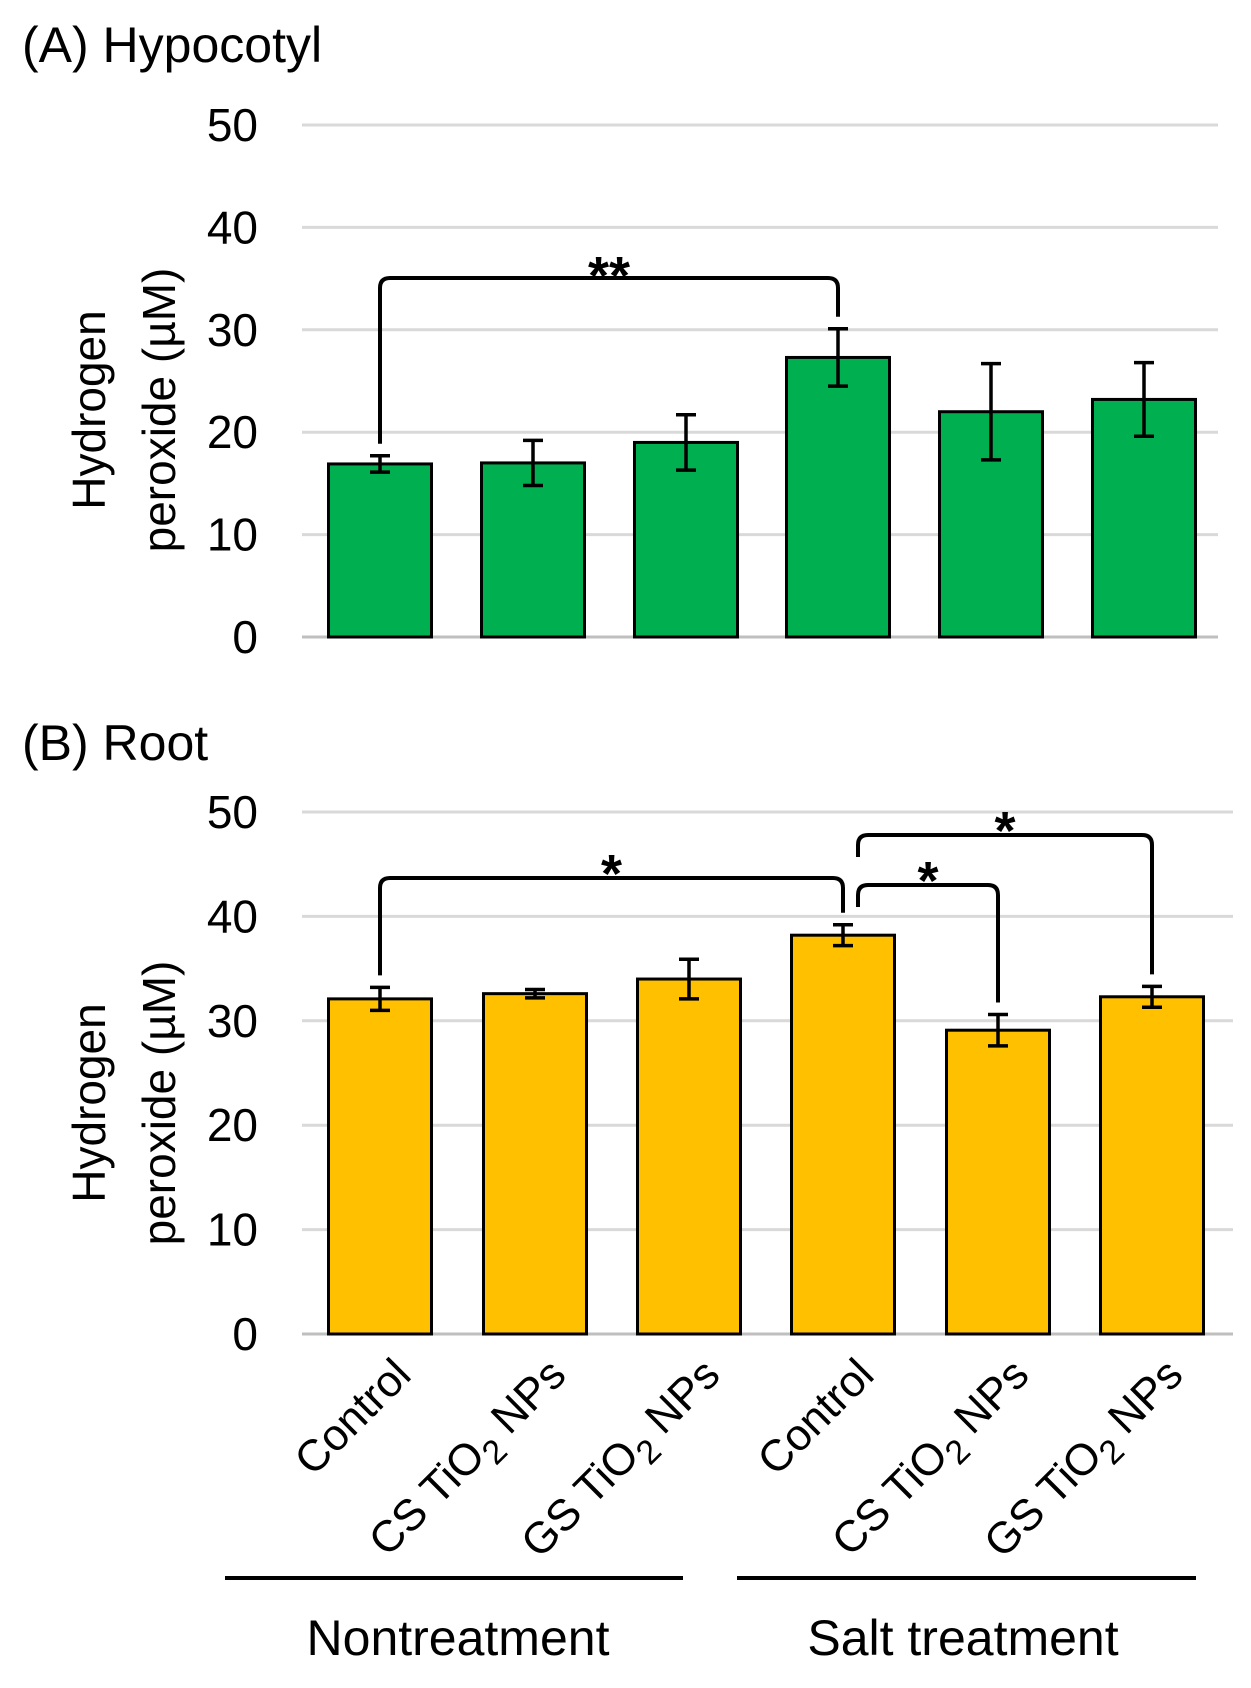 This screenshot has height=1688, width=1251. I want to click on significance-label: **, so click(609, 276).